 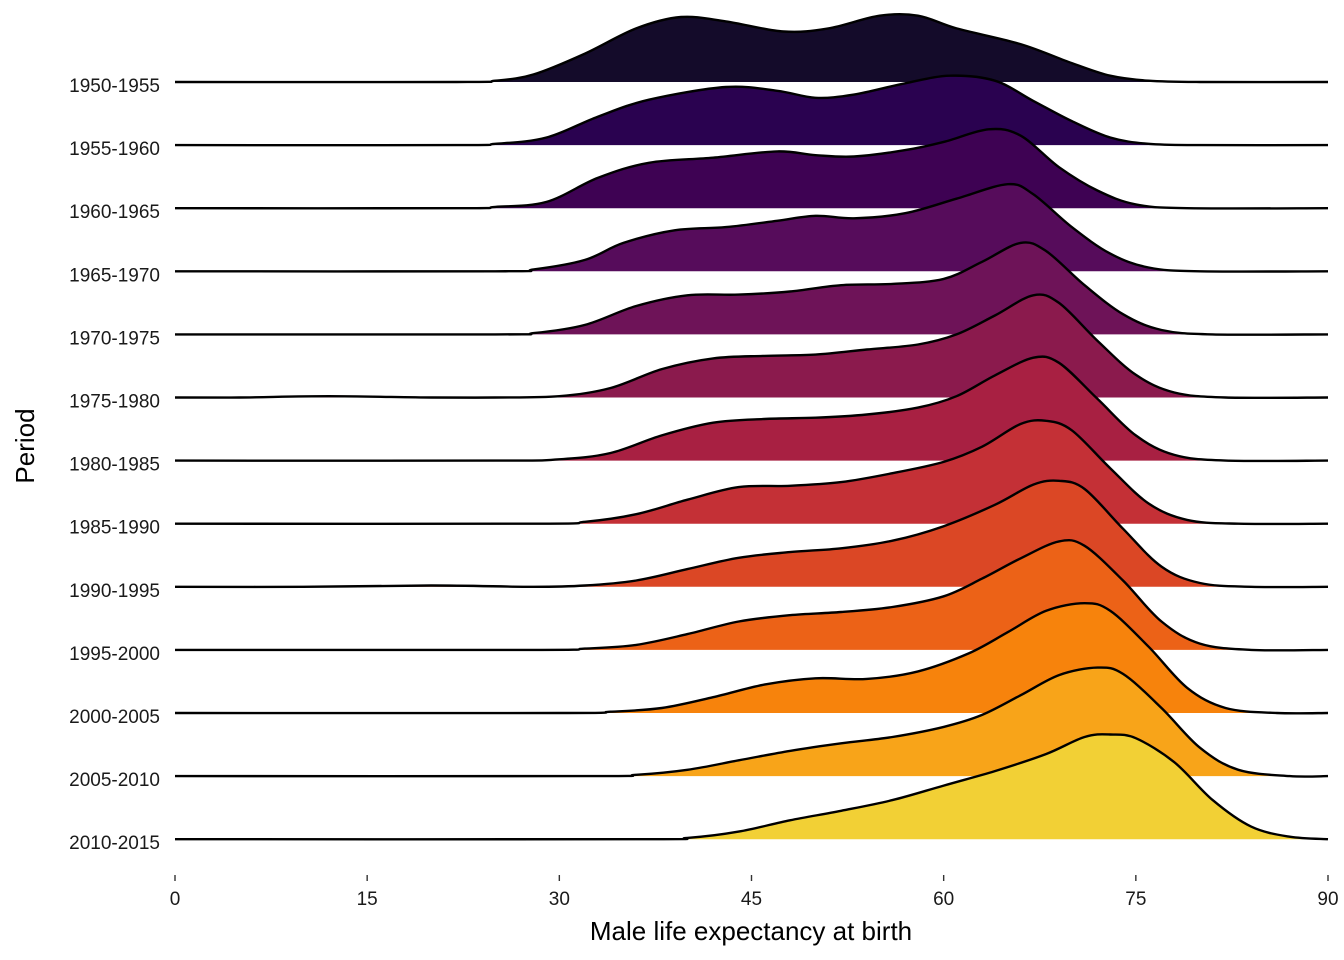 What do you see at coordinates (114, 528) in the screenshot?
I see `y-tick-label: 1985-1990` at bounding box center [114, 528].